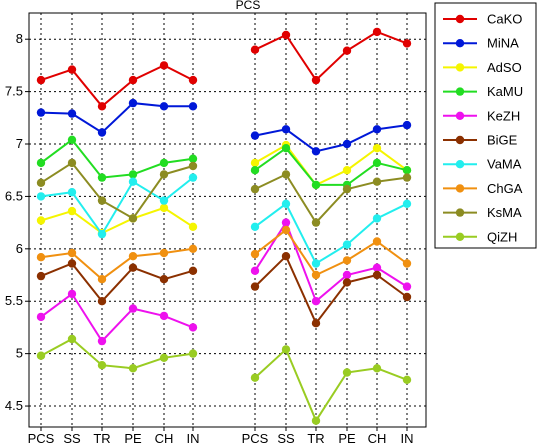 The width and height of the screenshot is (540, 447). What do you see at coordinates (505, 188) in the screenshot?
I see `legend-label: ChGA` at bounding box center [505, 188].